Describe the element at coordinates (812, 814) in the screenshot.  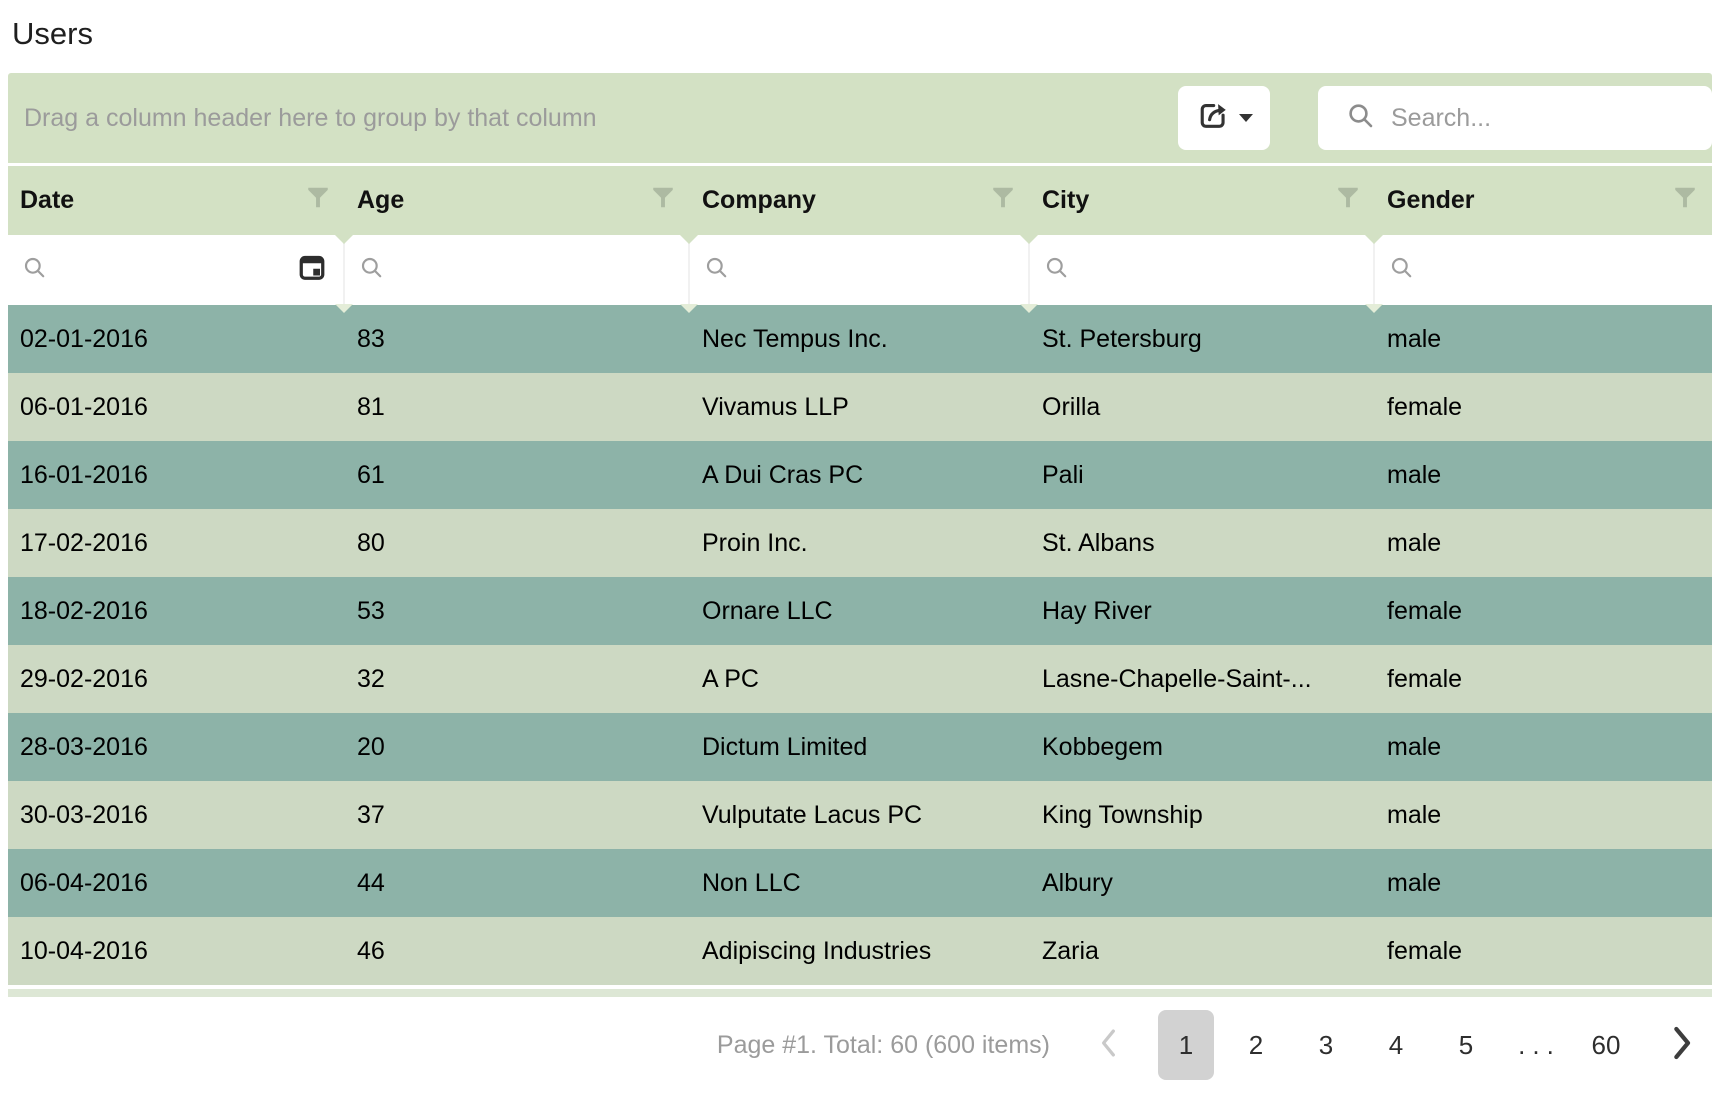
I see `cell-company: Vulputate Lacus PC` at that location.